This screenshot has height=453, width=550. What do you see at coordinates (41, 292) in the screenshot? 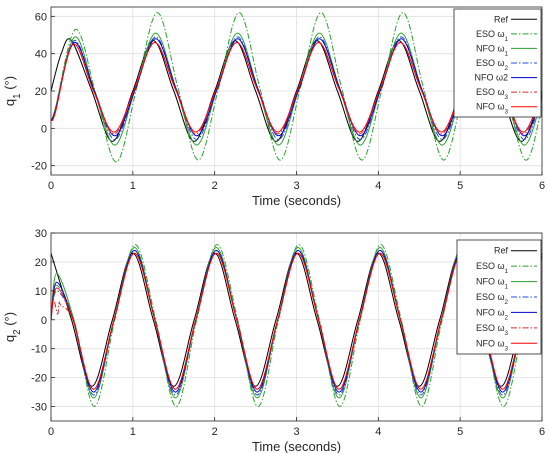
I see `y-tick-label: 10` at bounding box center [41, 292].